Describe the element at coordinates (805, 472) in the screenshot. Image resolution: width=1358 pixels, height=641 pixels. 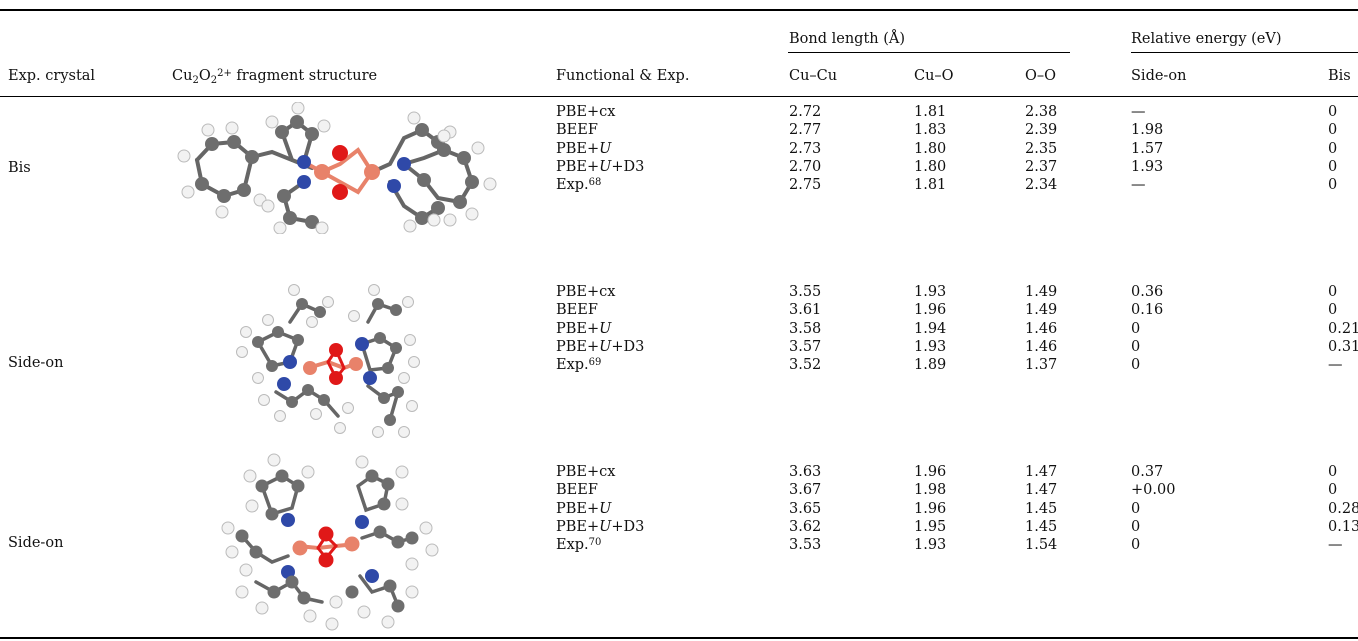
I see `cucu-cell: 3.63` at that location.